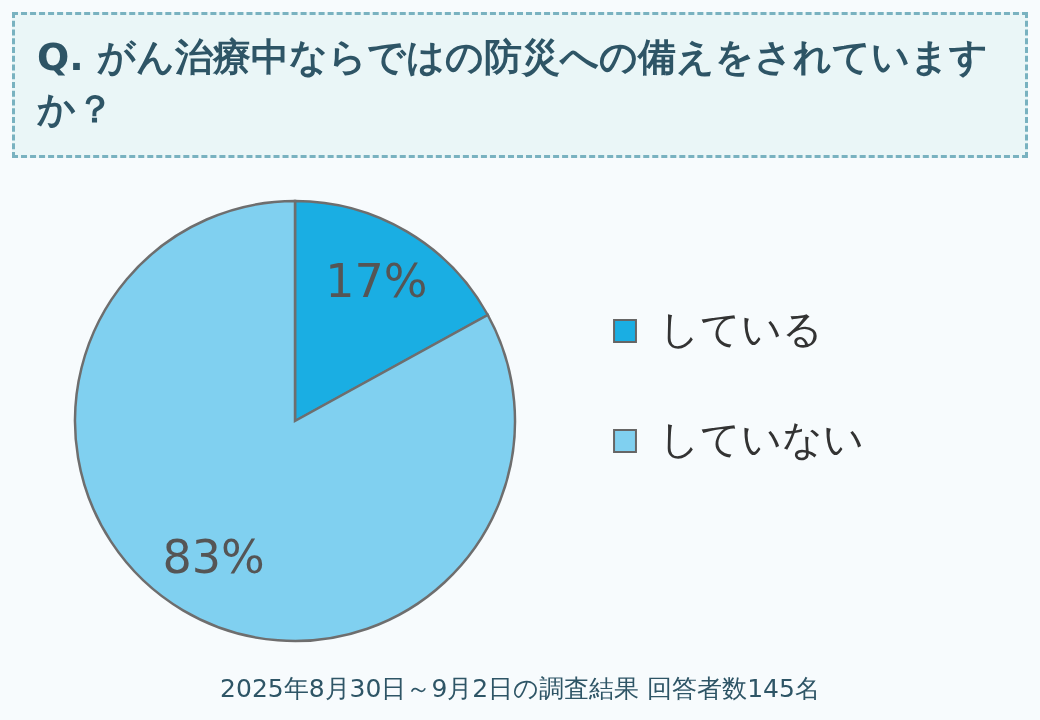 This screenshot has height=720, width=1040. I want to click on text: 2025年8月30日～9月2日の調査結果 回答者数145名, so click(520, 689).